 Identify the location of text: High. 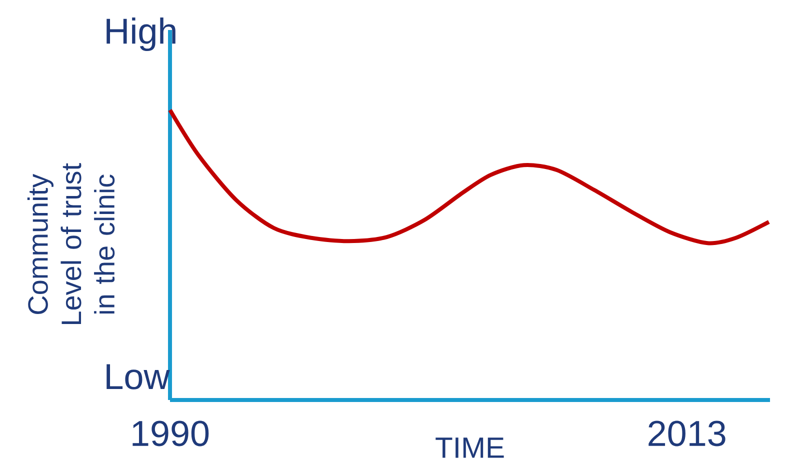
(141, 35).